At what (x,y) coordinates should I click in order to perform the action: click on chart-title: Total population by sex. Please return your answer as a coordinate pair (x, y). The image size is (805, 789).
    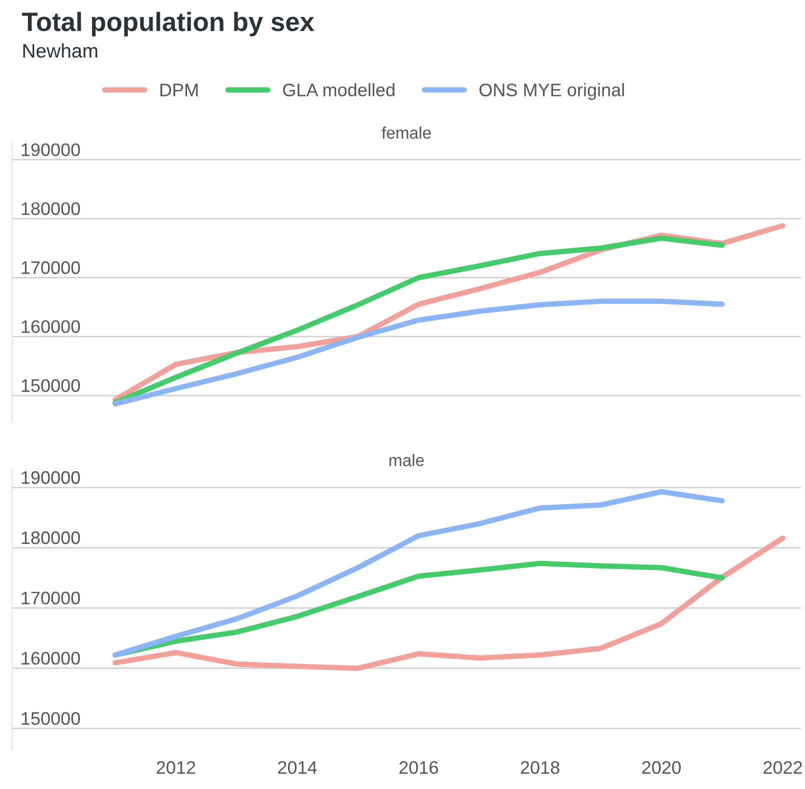
    Looking at the image, I should click on (168, 24).